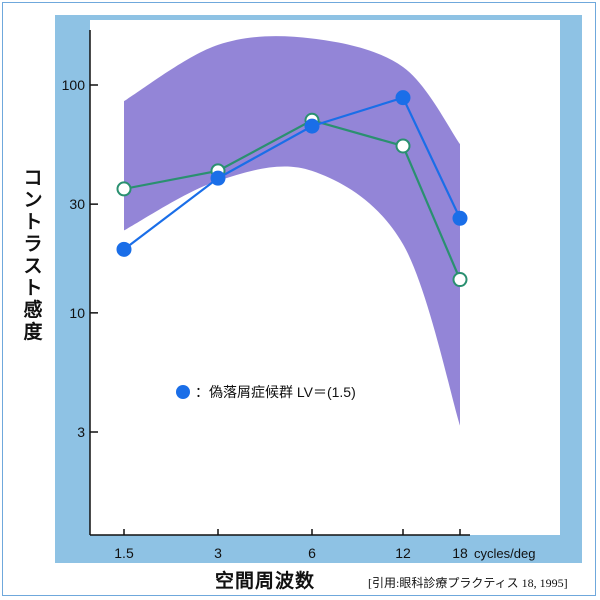 This screenshot has width=600, height=600. Describe the element at coordinates (124, 553) in the screenshot. I see `x-tick-label: 1.5` at that location.